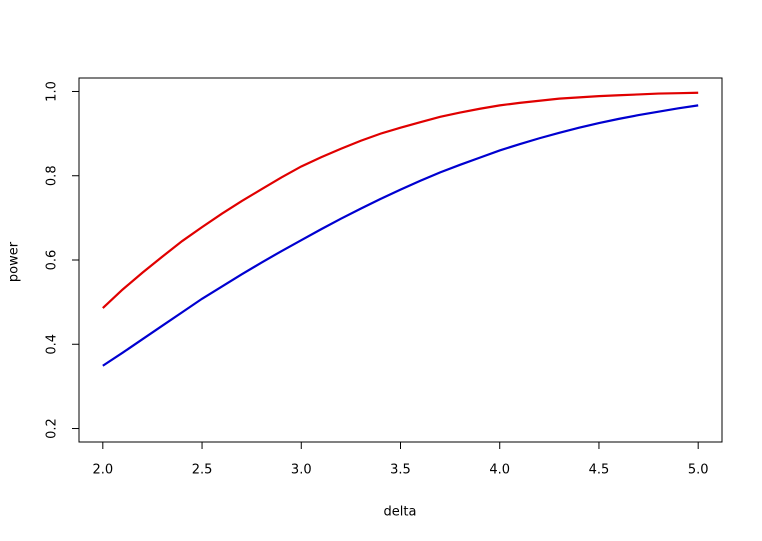  I want to click on x-tick-label: 4.5, so click(599, 470).